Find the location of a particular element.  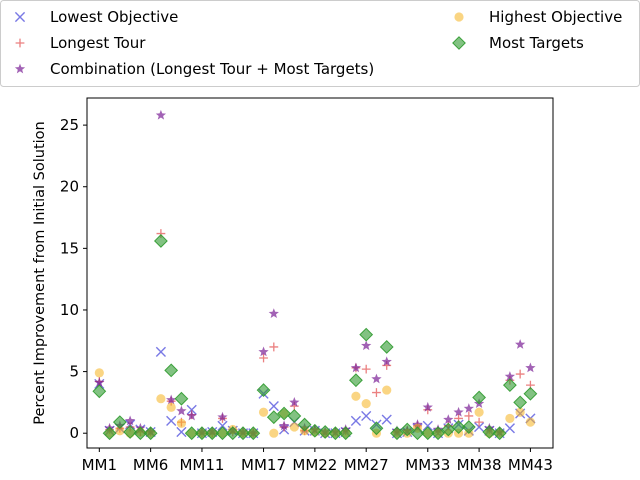

y-tick-label: 15 is located at coordinates (69, 248).